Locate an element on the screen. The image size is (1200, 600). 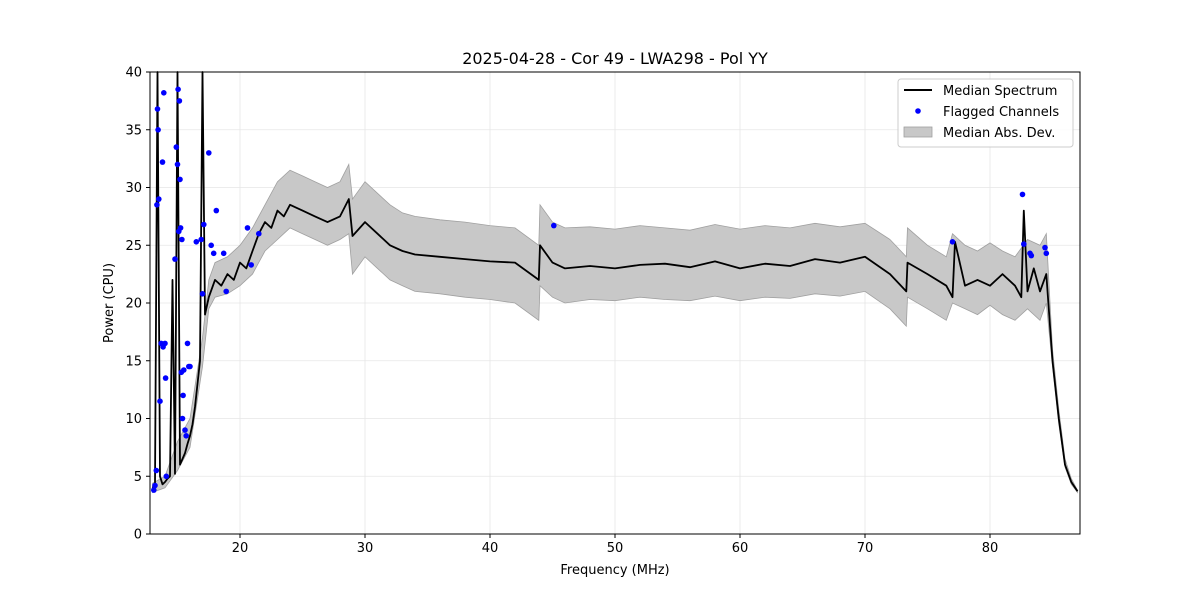
y-tick-label: 30 is located at coordinates (133, 188).